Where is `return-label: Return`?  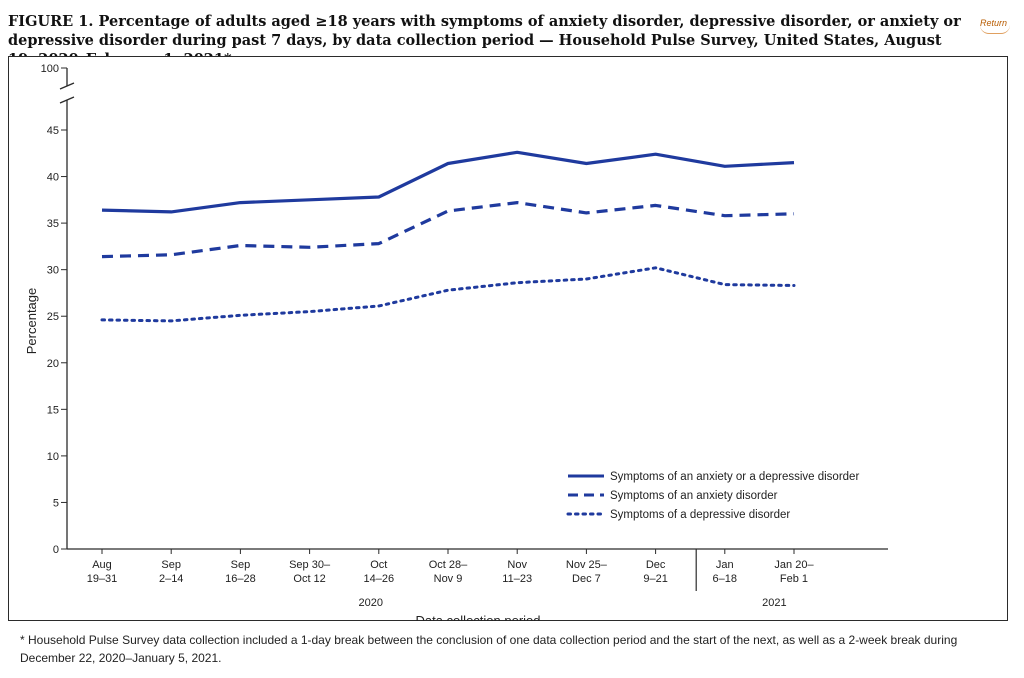
return-label: Return is located at coordinates (994, 23).